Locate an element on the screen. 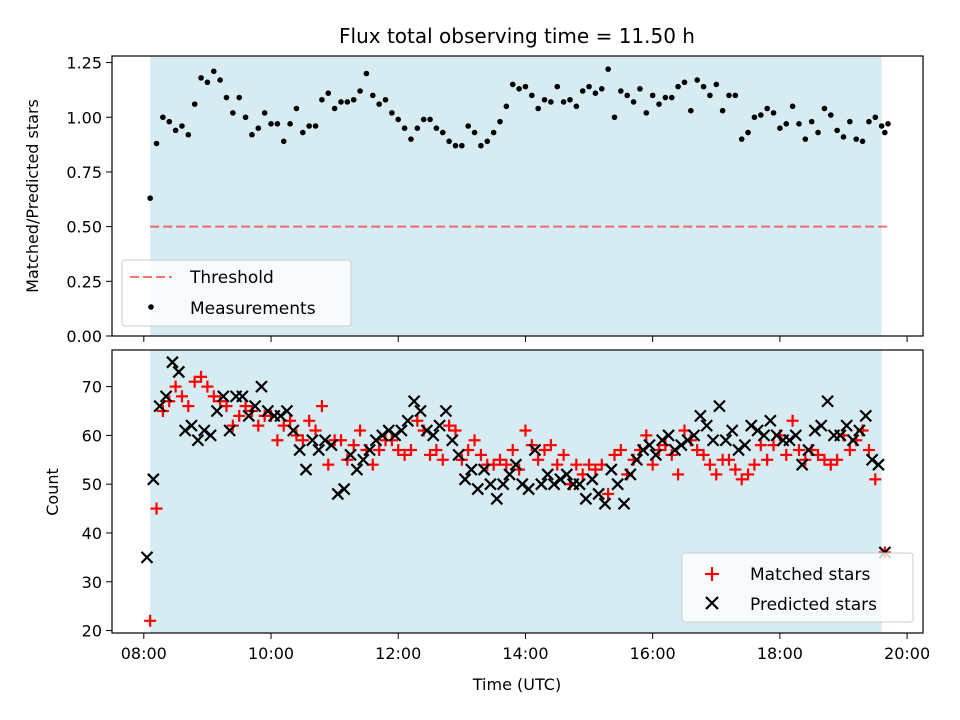 The height and width of the screenshot is (720, 960). x-tick-label: 14:00 is located at coordinates (525, 653).